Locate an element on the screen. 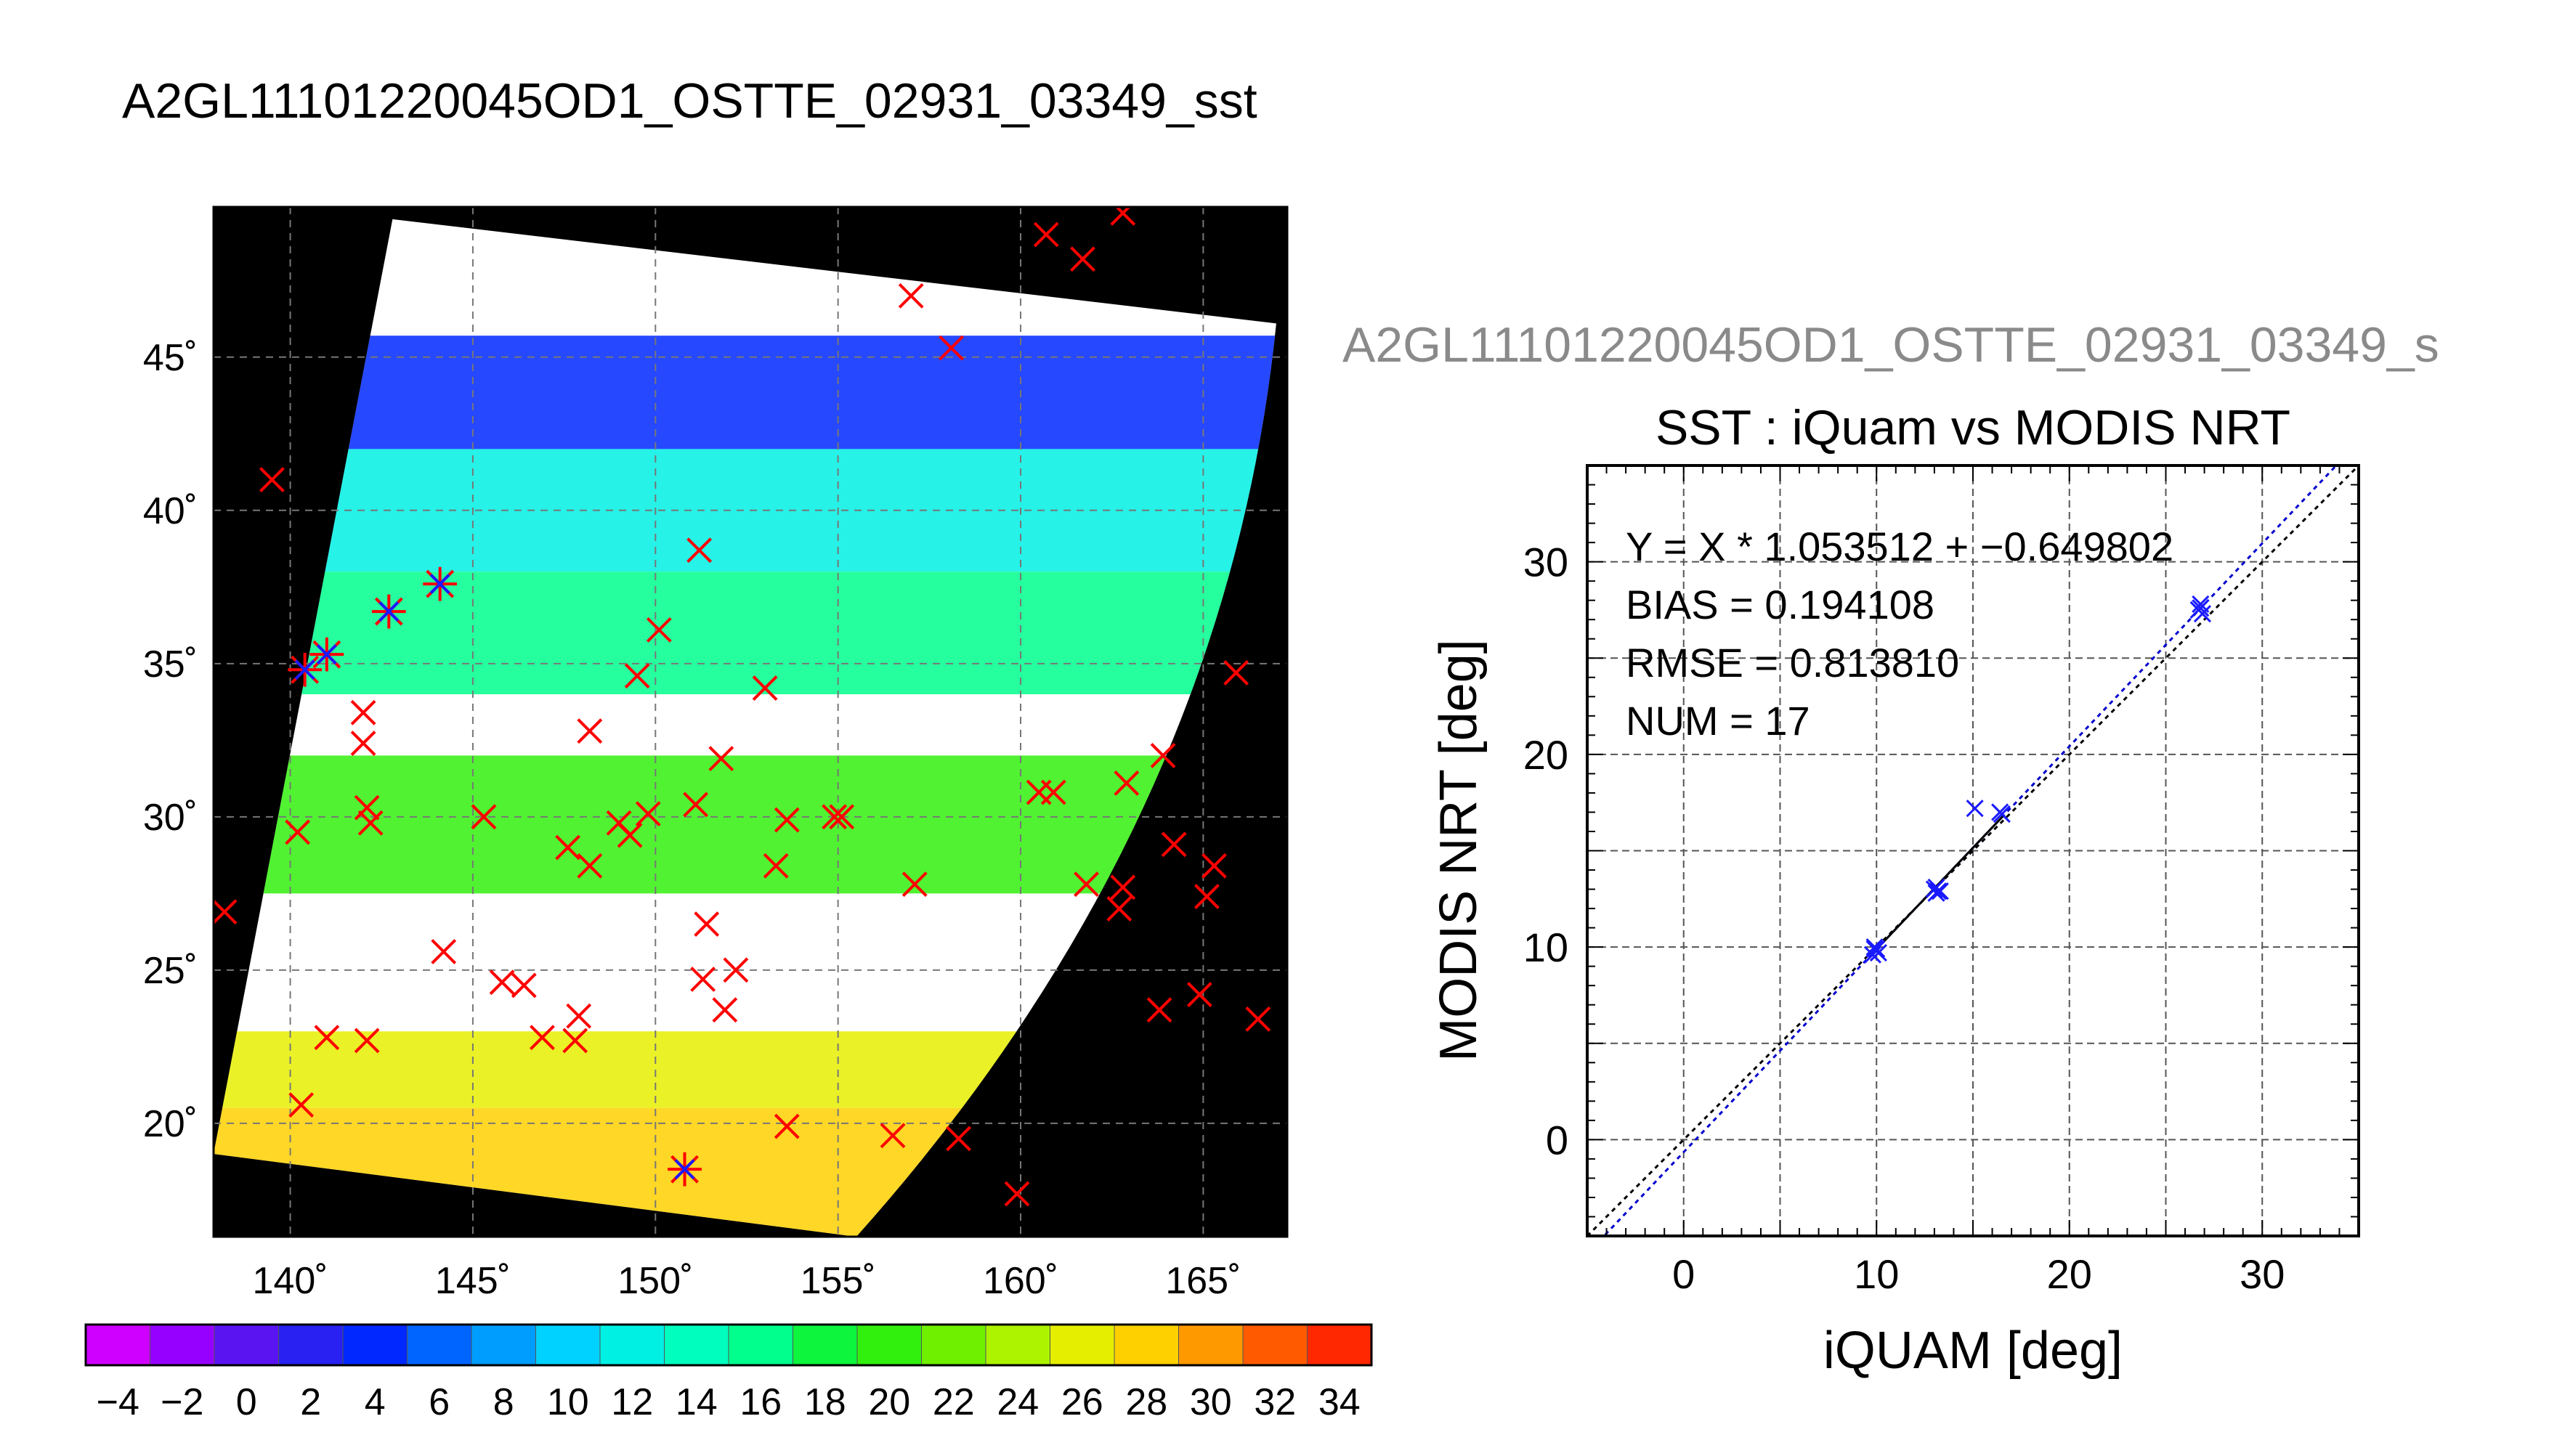 The image size is (2549, 1456). colorbar-swatches is located at coordinates (729, 1345).